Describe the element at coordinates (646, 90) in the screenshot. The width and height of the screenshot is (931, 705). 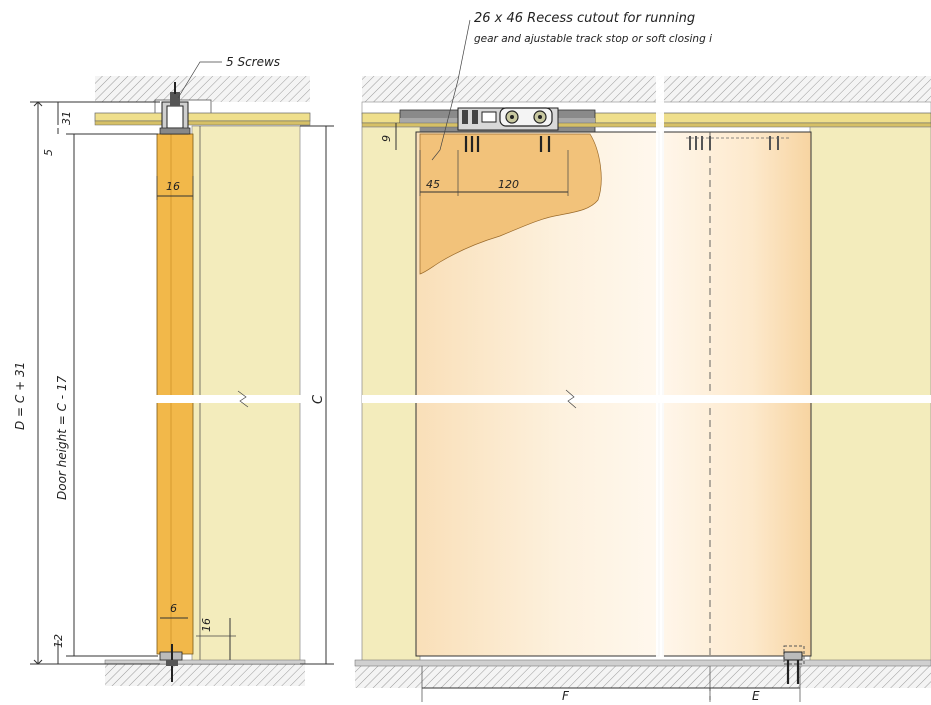
I see `ceiling-hatch-right` at that location.